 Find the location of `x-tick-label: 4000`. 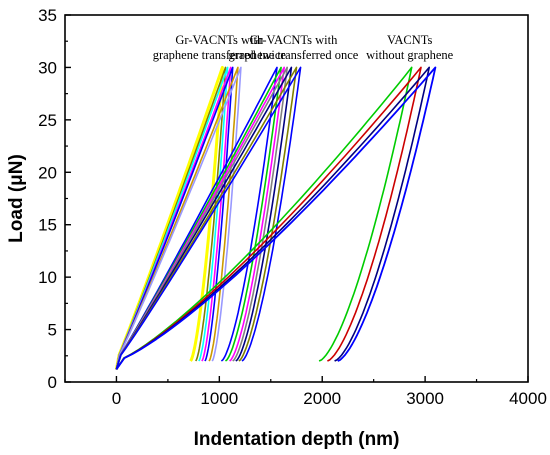

x-tick-label: 4000 is located at coordinates (528, 398).